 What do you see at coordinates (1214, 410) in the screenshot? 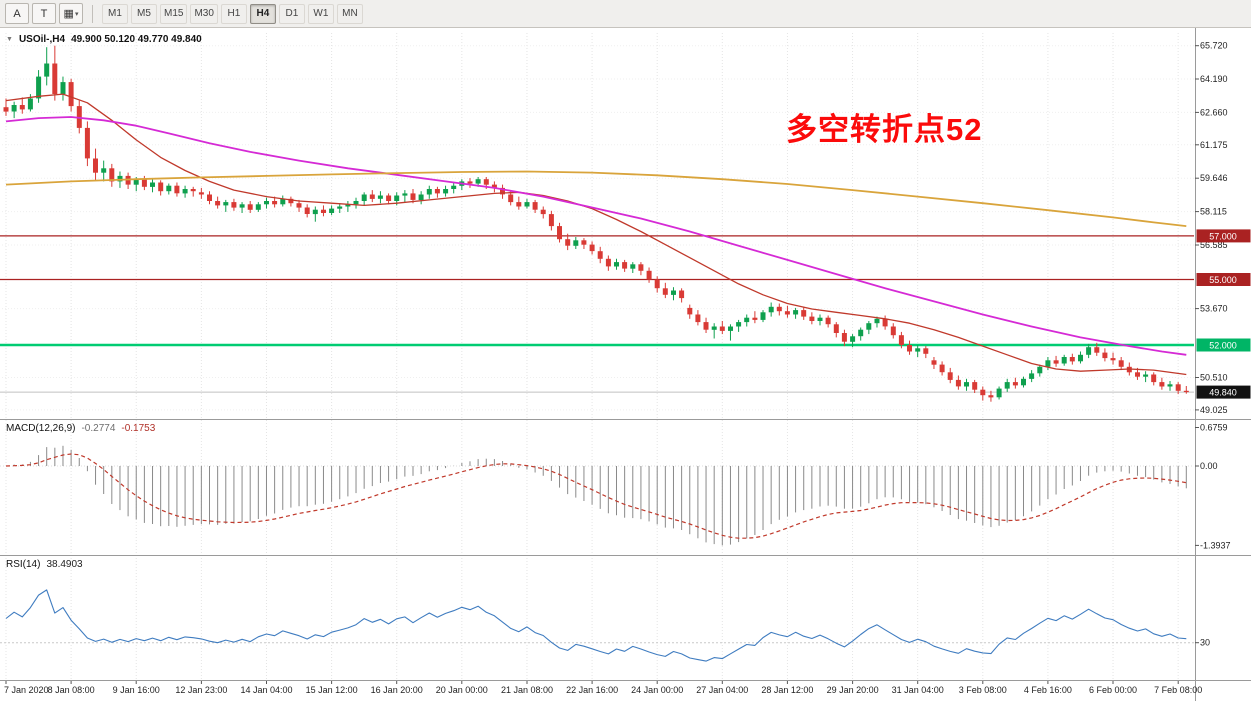
I see `price-axis-label: 49.025` at bounding box center [1214, 410].